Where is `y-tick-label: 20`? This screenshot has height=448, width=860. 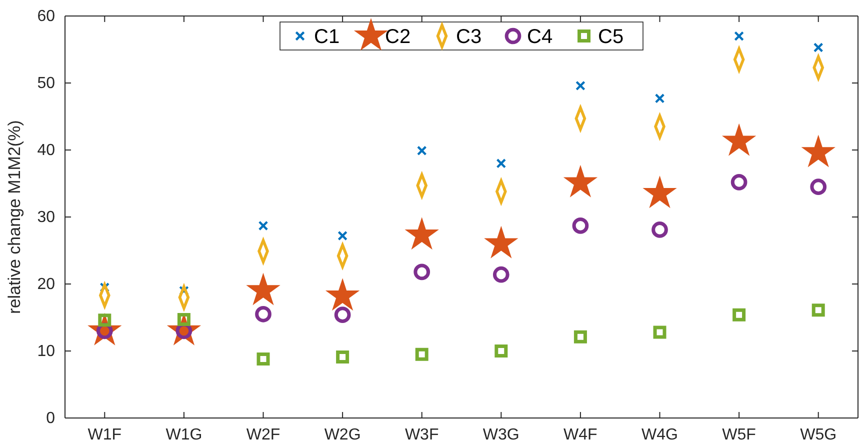
y-tick-label: 20 is located at coordinates (46, 285).